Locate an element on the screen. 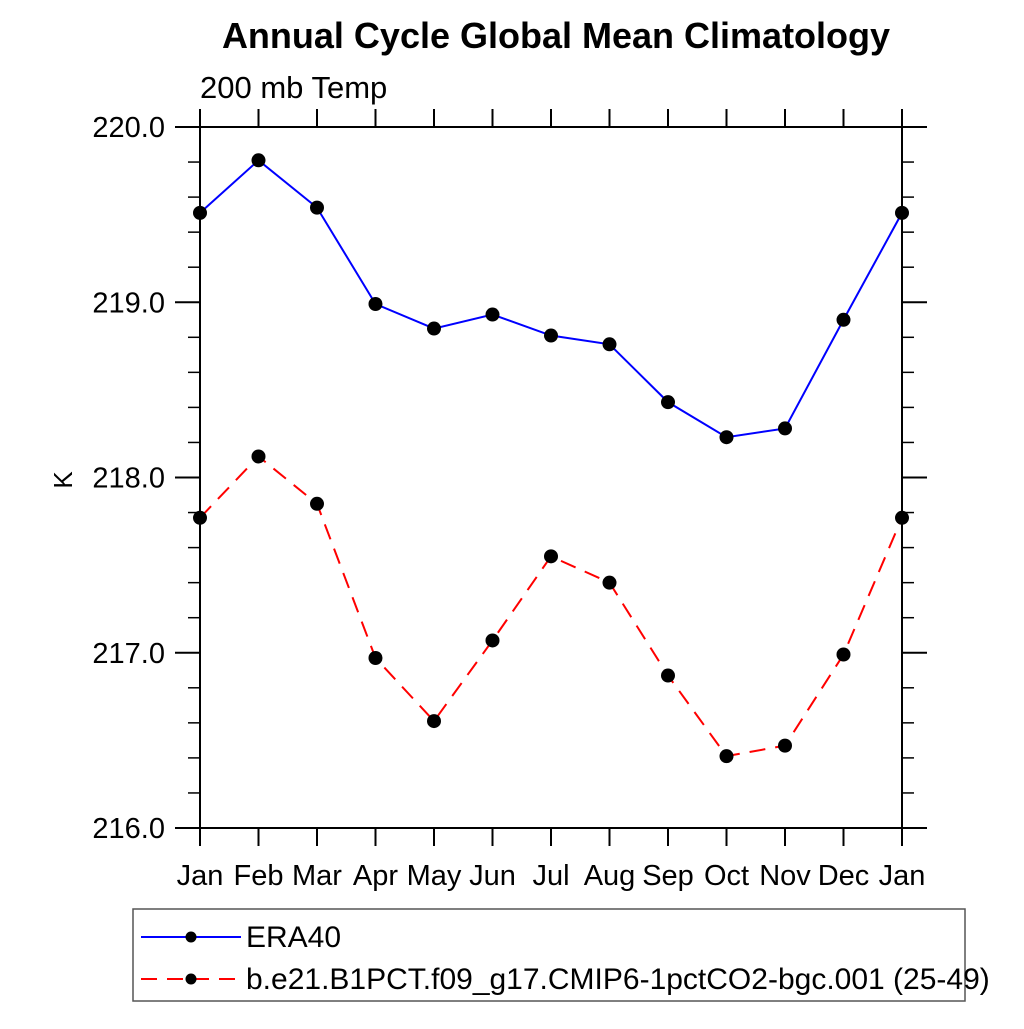  data-point-0-dec is located at coordinates (843, 319).